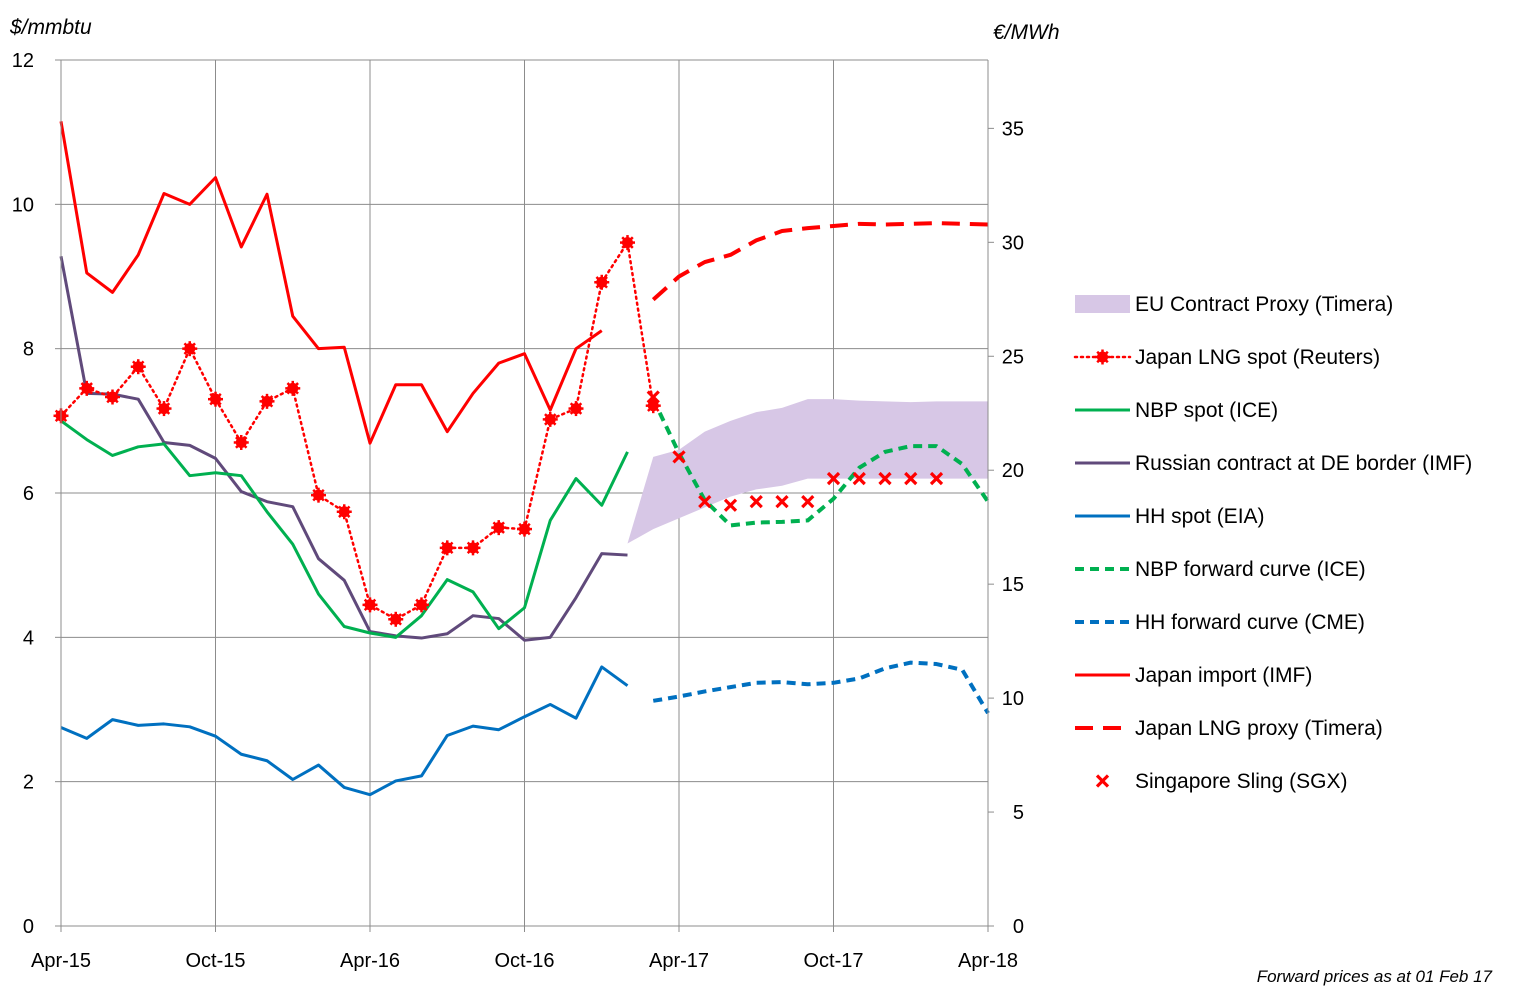 The image size is (1524, 993). I want to click on series-hh-forward-curve-cme, so click(821, 687).